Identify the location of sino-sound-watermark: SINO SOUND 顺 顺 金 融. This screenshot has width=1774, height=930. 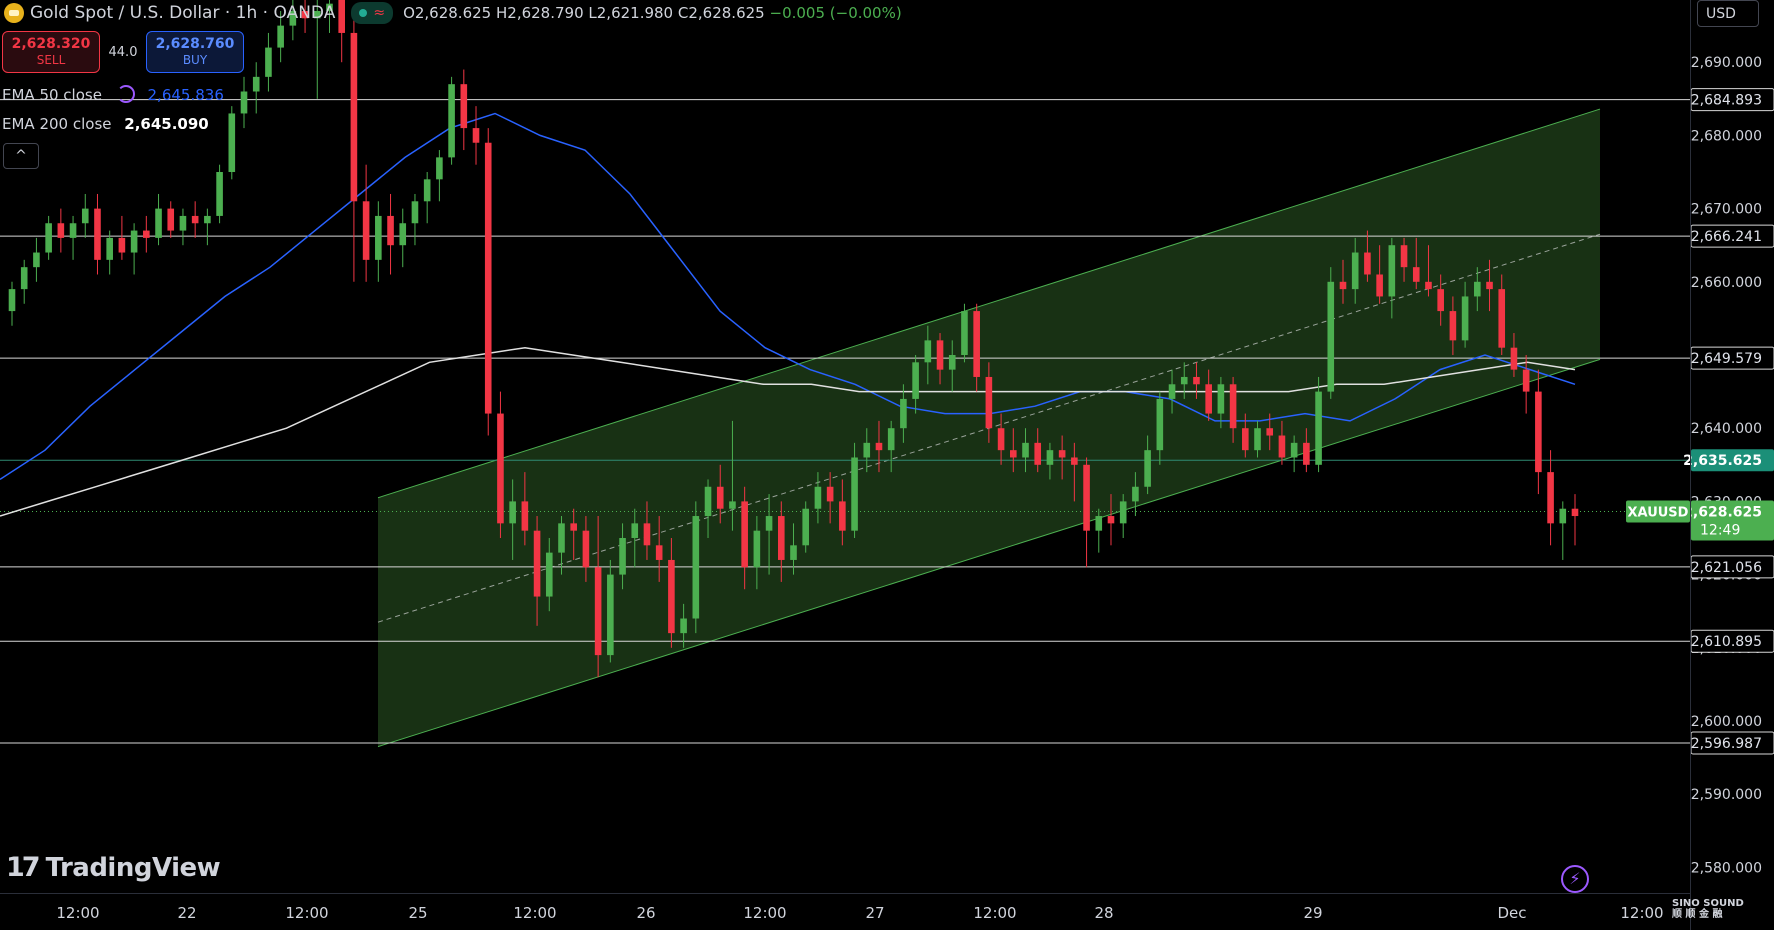
(1708, 909).